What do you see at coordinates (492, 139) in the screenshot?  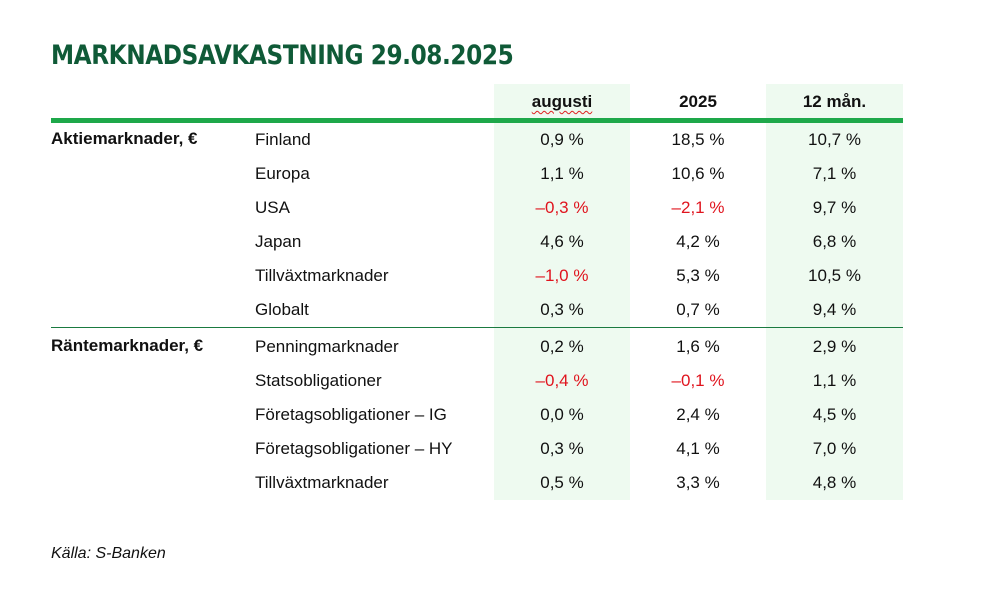 I see `table-row: Finland 0,9 % 18,5 % 10,7 %` at bounding box center [492, 139].